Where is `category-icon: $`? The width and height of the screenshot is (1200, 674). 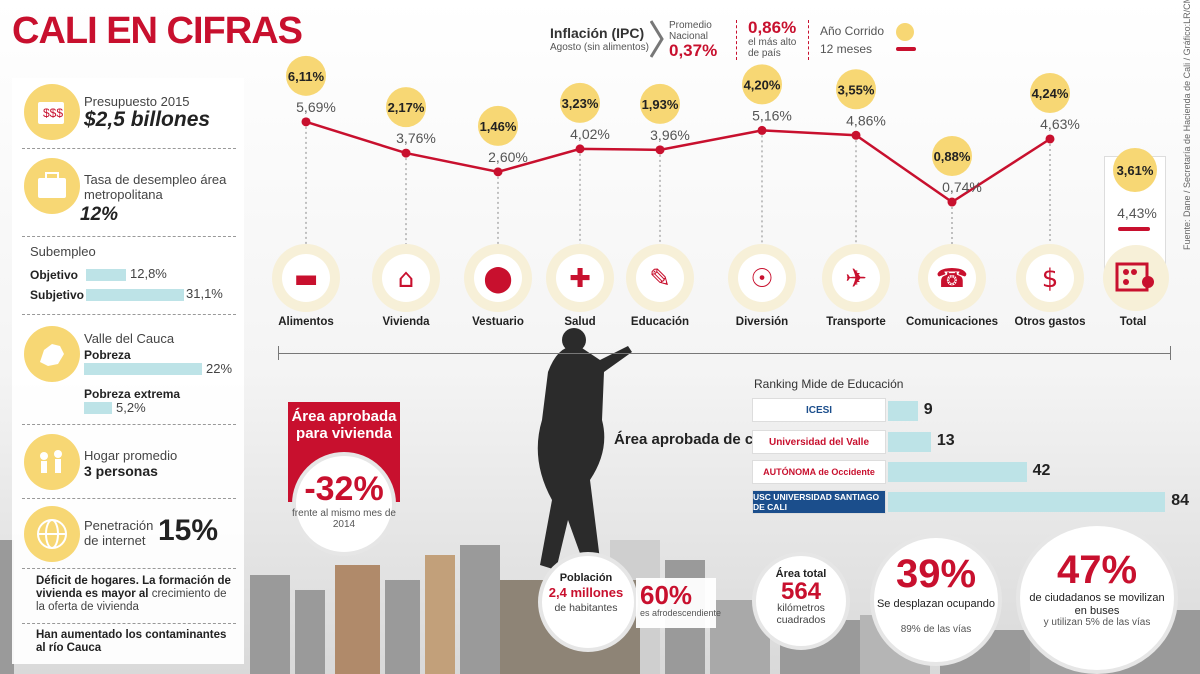
category-icon: $ is located at coordinates (1050, 279).